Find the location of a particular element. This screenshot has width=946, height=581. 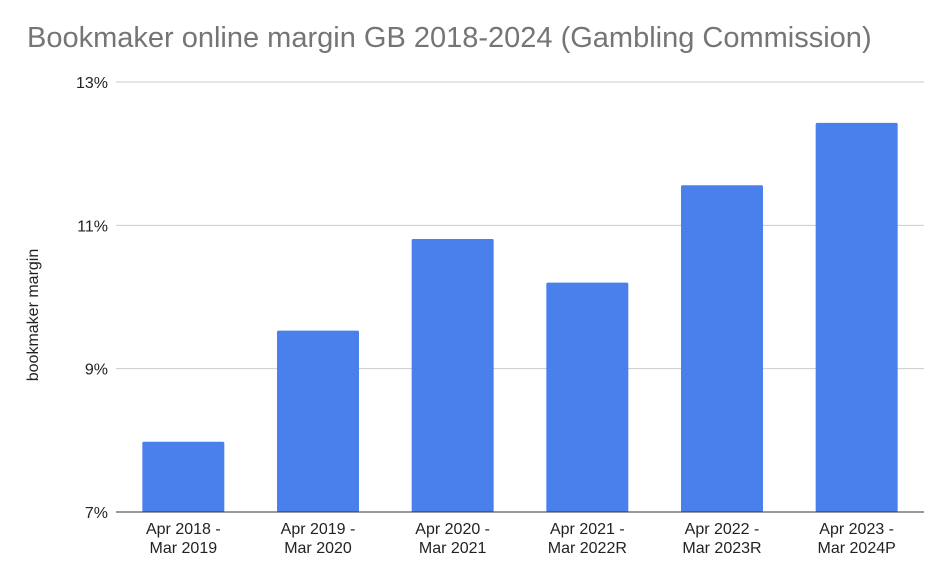

y-tick-label: 13% is located at coordinates (92, 83).